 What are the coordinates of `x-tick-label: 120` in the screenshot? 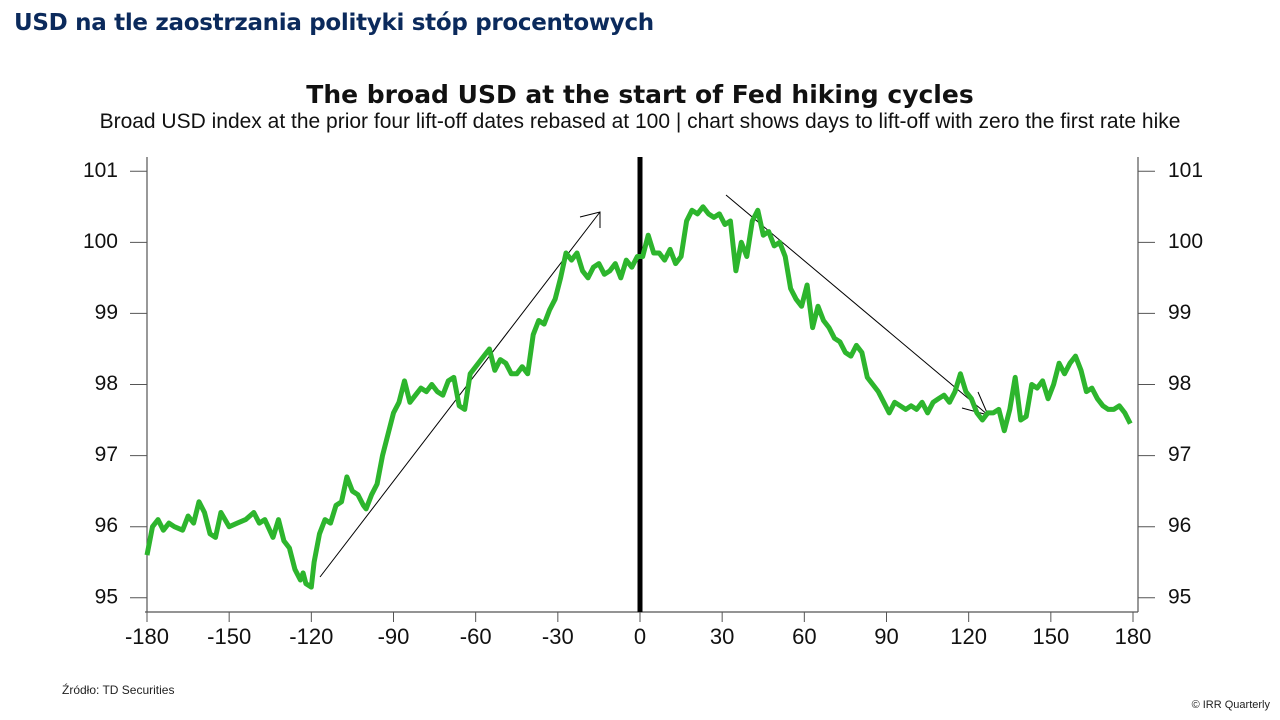 It's located at (968, 636).